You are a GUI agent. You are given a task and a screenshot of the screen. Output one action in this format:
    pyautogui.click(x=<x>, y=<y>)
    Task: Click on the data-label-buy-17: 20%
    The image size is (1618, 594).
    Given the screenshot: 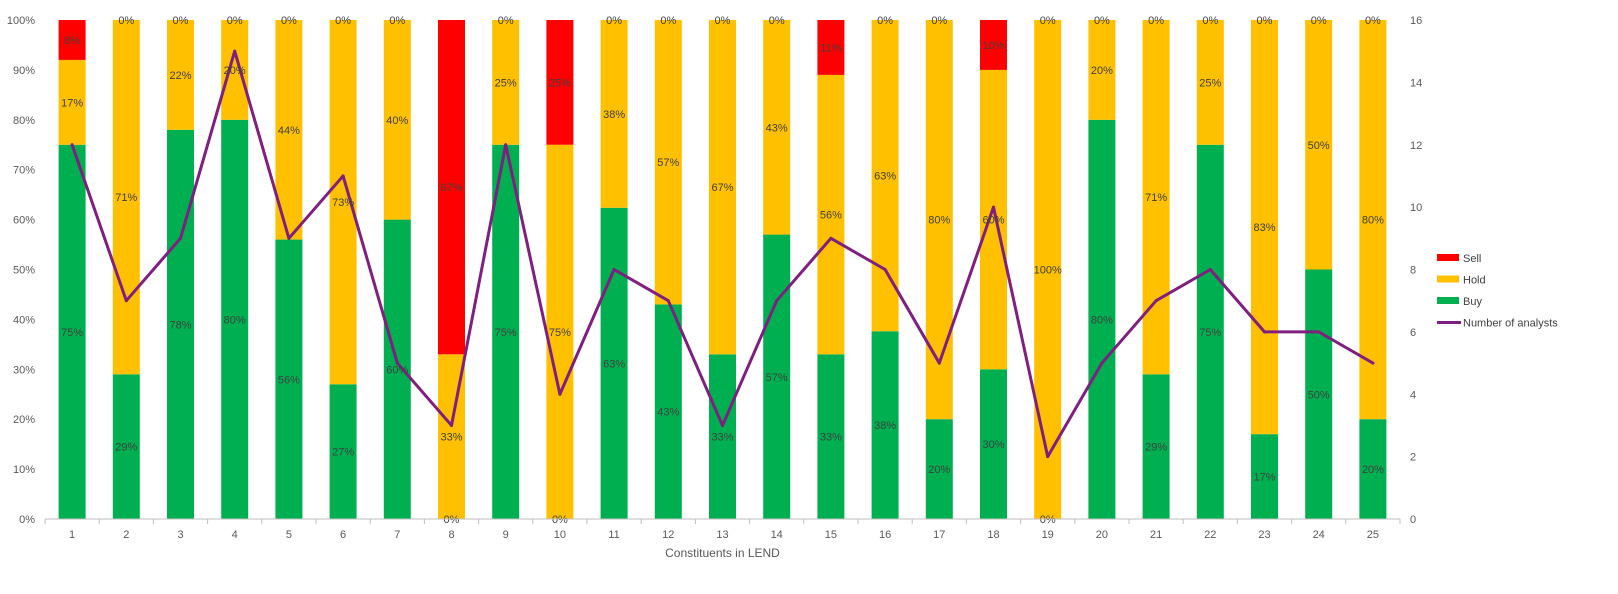 What is the action you would take?
    pyautogui.click(x=939, y=470)
    